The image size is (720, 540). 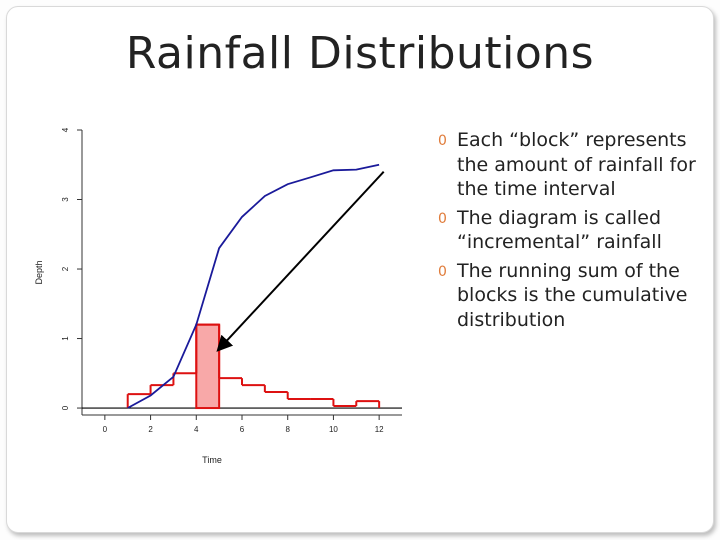 What do you see at coordinates (379, 429) in the screenshot?
I see `x-tick-label: 12` at bounding box center [379, 429].